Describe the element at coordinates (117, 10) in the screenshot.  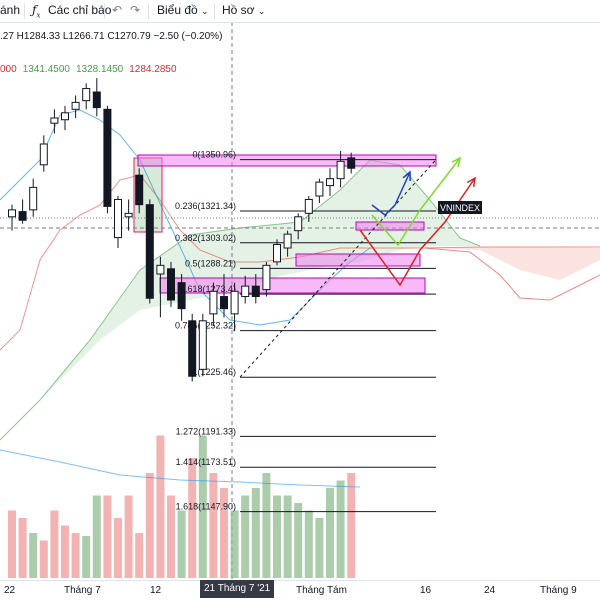
I see `undo-icon: ↶` at that location.